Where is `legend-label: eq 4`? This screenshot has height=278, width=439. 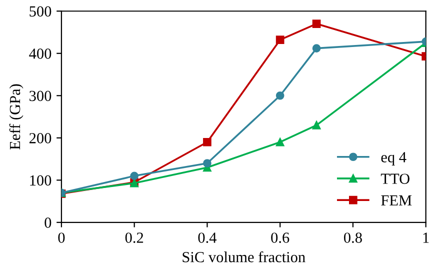
legend-label: eq 4 is located at coordinates (393, 159).